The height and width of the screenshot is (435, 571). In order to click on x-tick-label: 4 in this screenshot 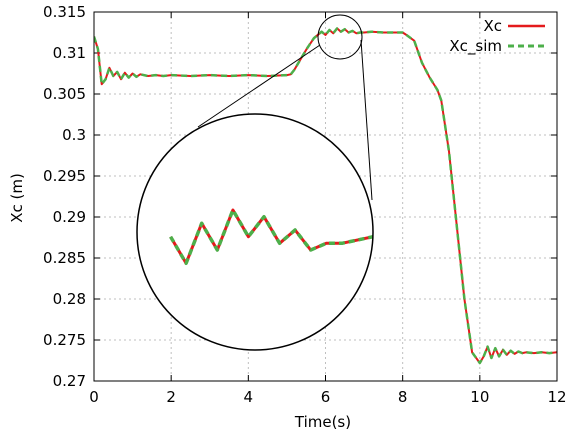, I will do `click(249, 397)`.